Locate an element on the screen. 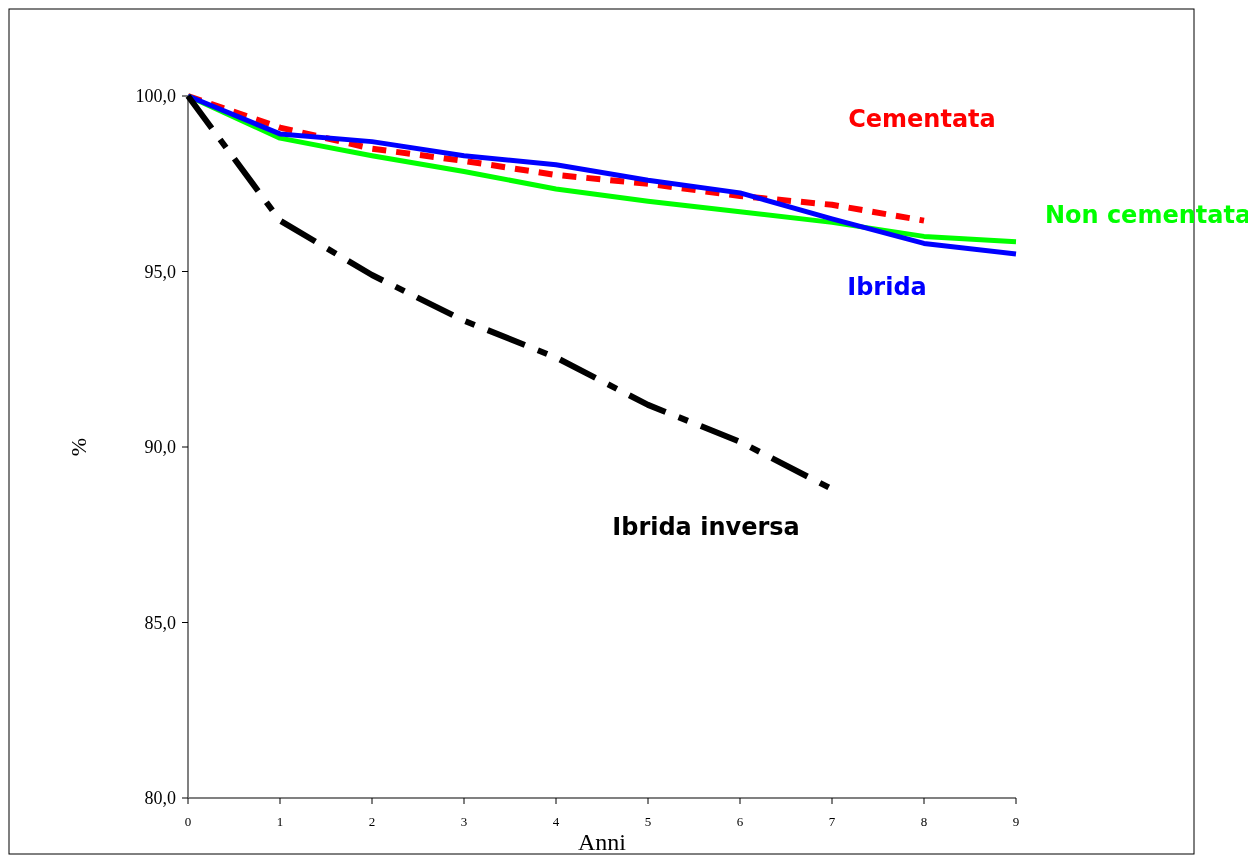 This screenshot has height=855, width=1255. x-tick-label: 6 is located at coordinates (740, 821).